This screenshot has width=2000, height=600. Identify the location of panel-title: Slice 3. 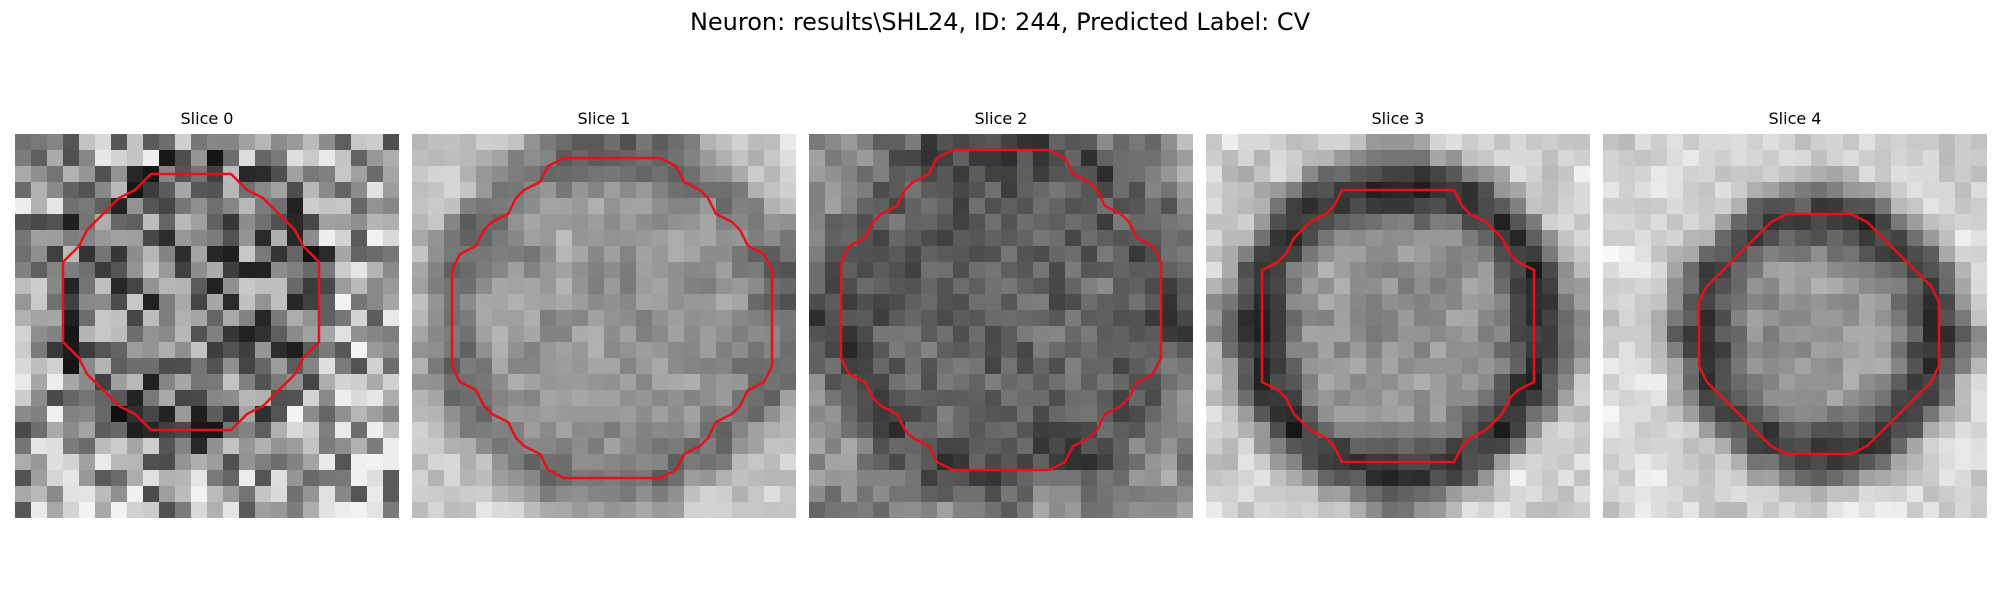
(1398, 118).